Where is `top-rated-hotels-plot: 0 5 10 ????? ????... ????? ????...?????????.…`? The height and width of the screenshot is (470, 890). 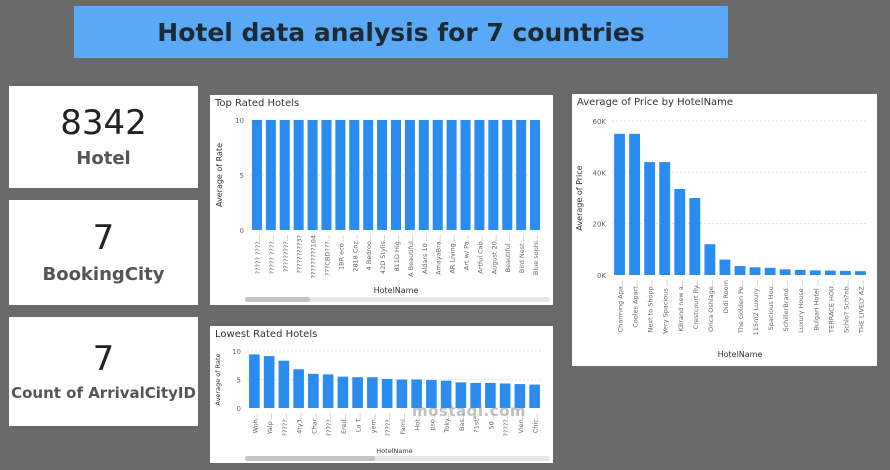
top-rated-hotels-plot: 0 5 10 ????? ????... ????? ????...?????????.… is located at coordinates (378, 206).